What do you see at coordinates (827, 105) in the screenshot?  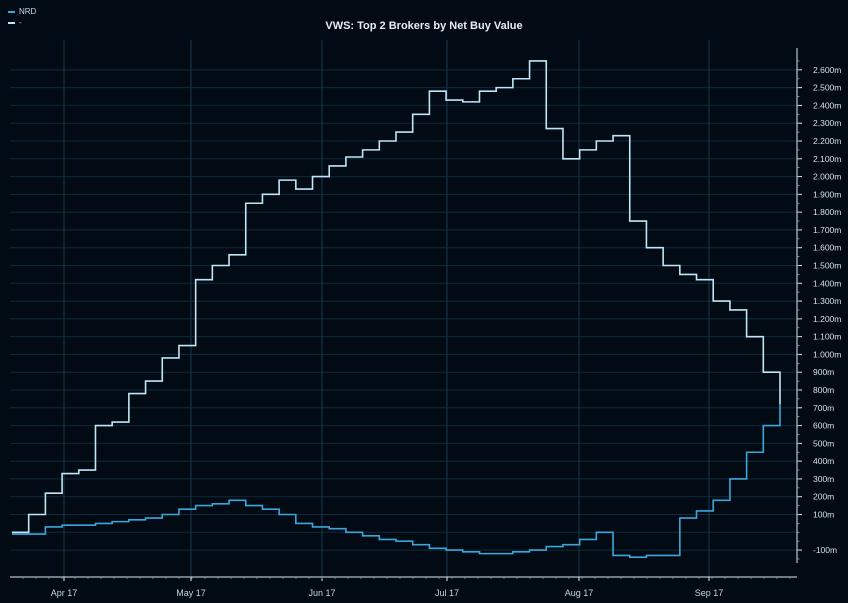 I see `y-tick-label: 2.400m` at bounding box center [827, 105].